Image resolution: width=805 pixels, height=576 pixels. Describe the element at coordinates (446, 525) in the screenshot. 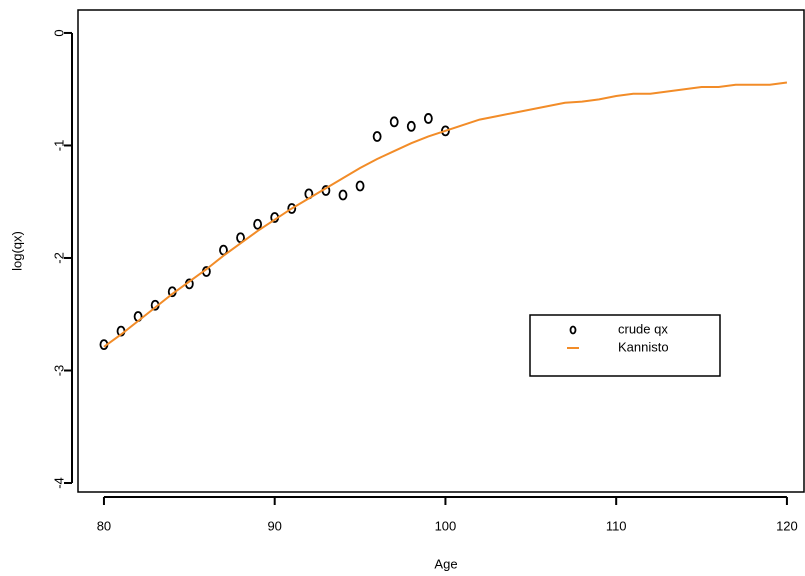

I see `x-tick-label: 100` at that location.